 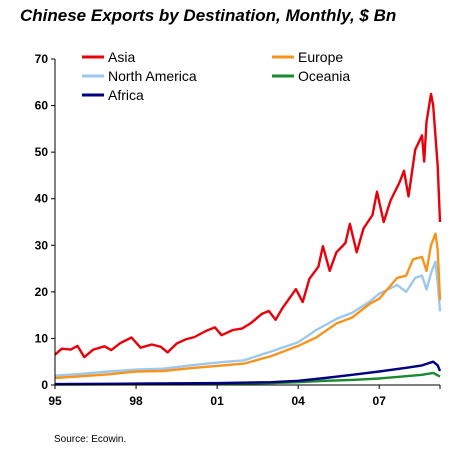 I want to click on series-line-africa, so click(x=248, y=373).